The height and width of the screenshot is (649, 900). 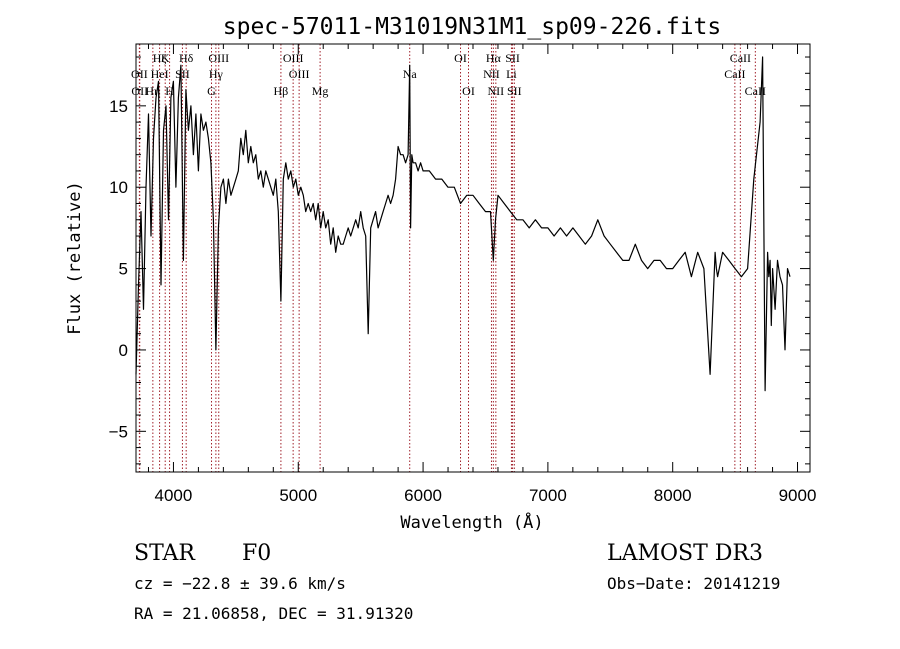 I want to click on line-label: OII, so click(x=139, y=74).